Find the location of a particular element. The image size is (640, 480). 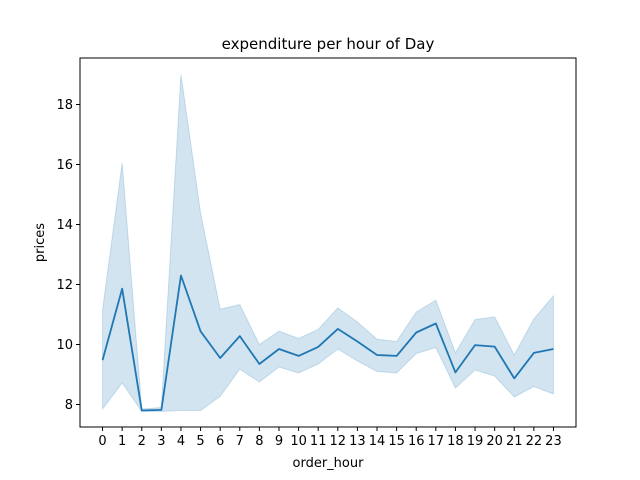

y-tick-label: 18 is located at coordinates (64, 105).